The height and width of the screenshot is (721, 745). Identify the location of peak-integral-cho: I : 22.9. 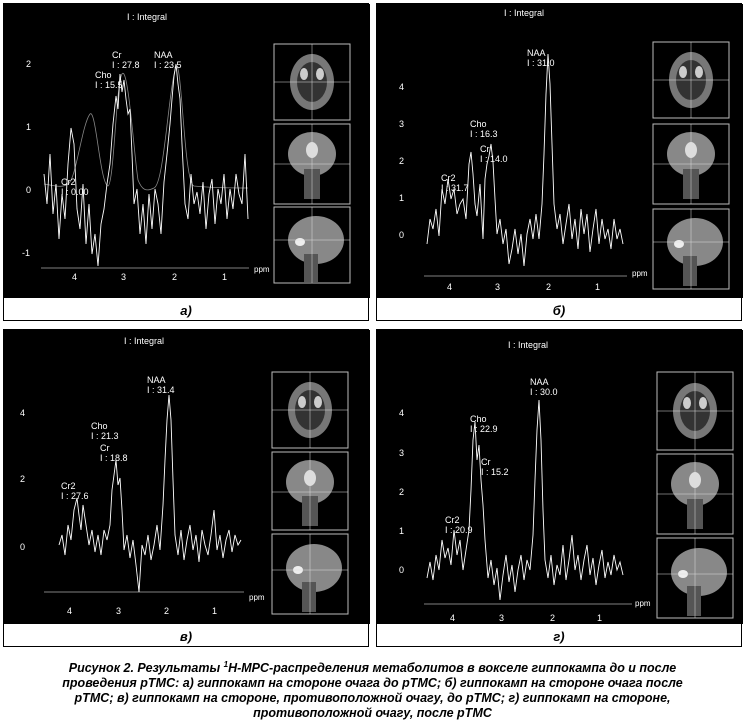
(484, 429).